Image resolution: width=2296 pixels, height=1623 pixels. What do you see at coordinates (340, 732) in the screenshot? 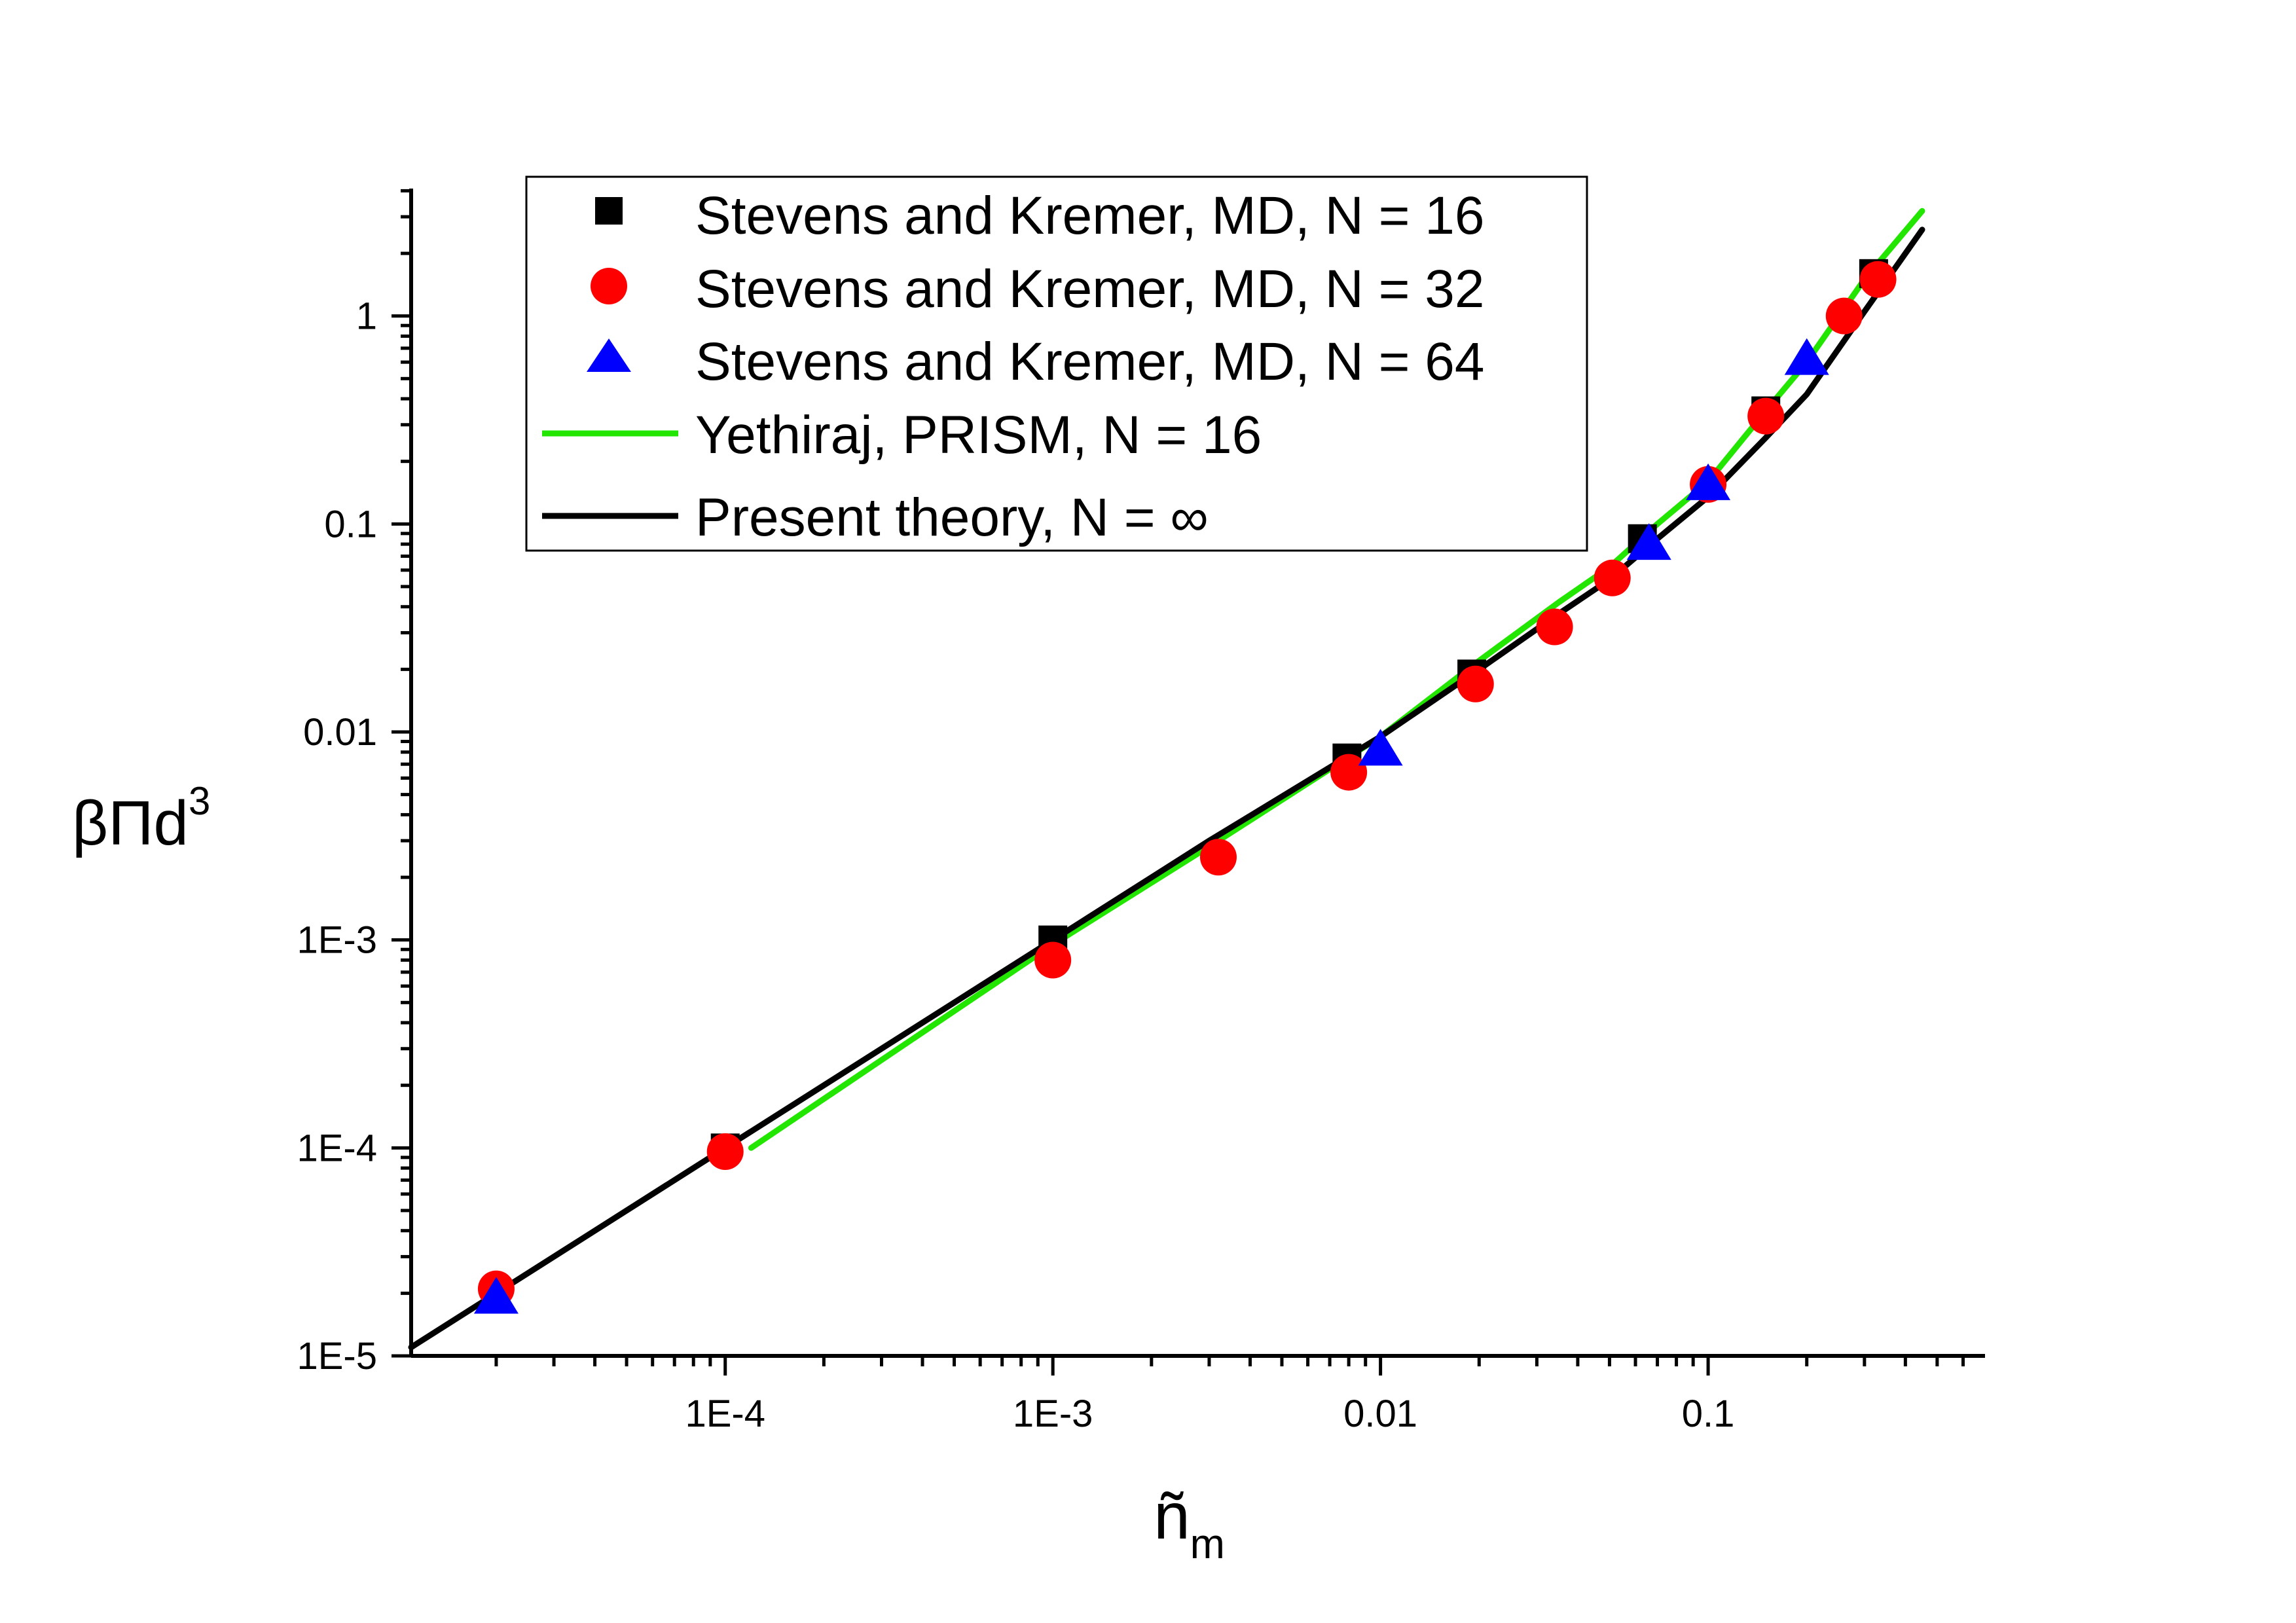
I see `y-tick-label: 0.01` at bounding box center [340, 732].